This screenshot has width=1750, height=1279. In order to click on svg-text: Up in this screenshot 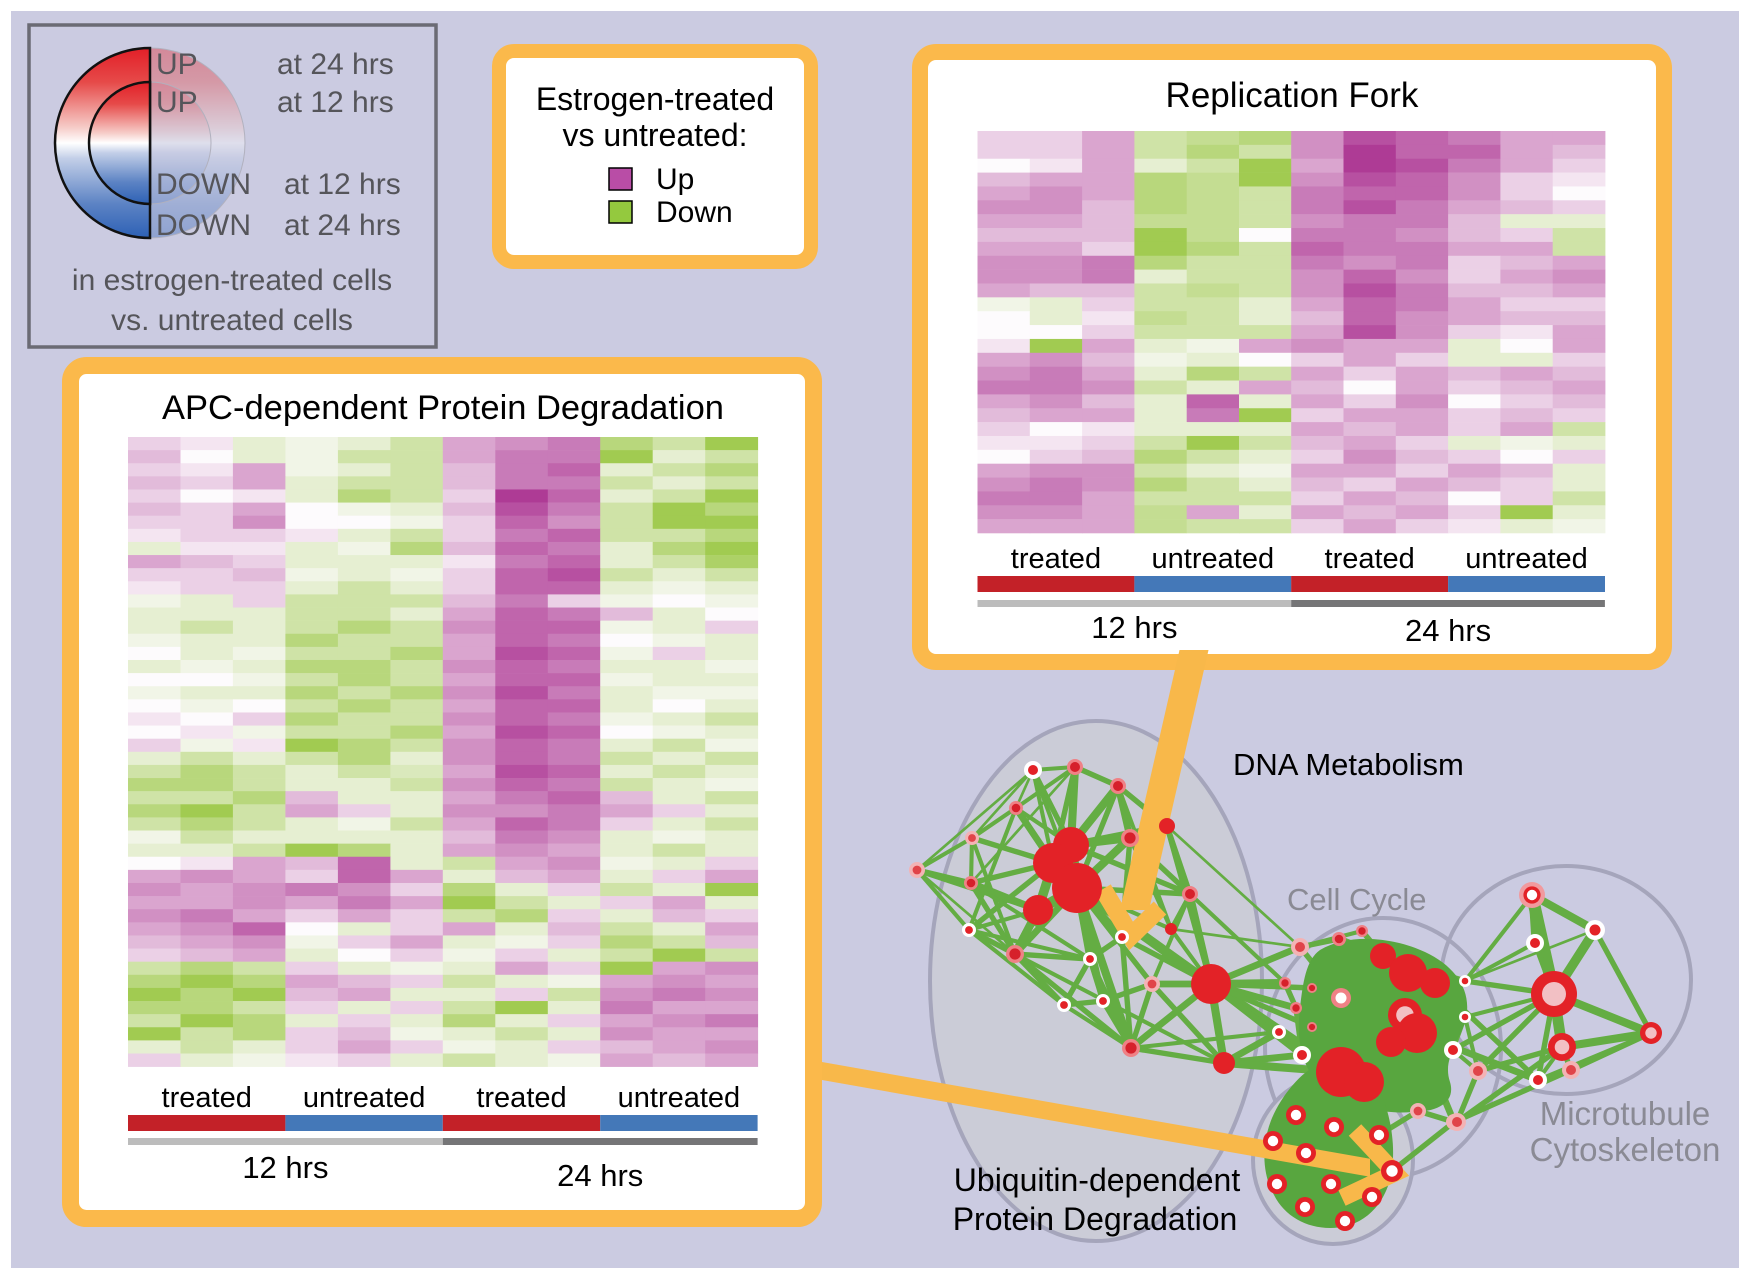, I will do `click(675, 179)`.